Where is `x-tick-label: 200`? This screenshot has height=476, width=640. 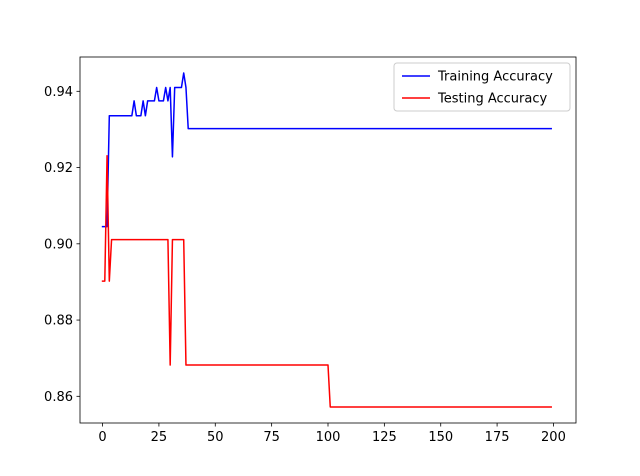 x-tick-label: 200 is located at coordinates (553, 437).